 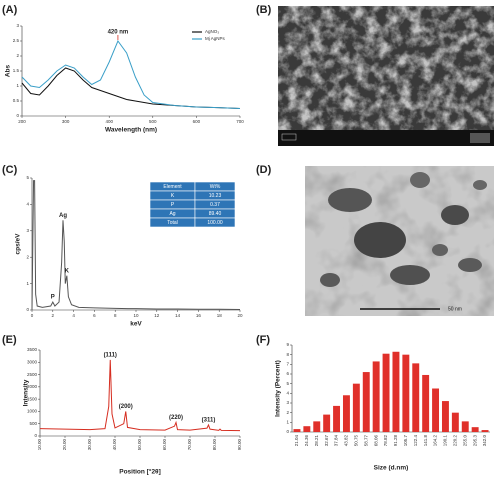 What do you see at coordinates (214, 445) in the screenshot?
I see `x-tick-label: 80.00` at bounding box center [214, 445].